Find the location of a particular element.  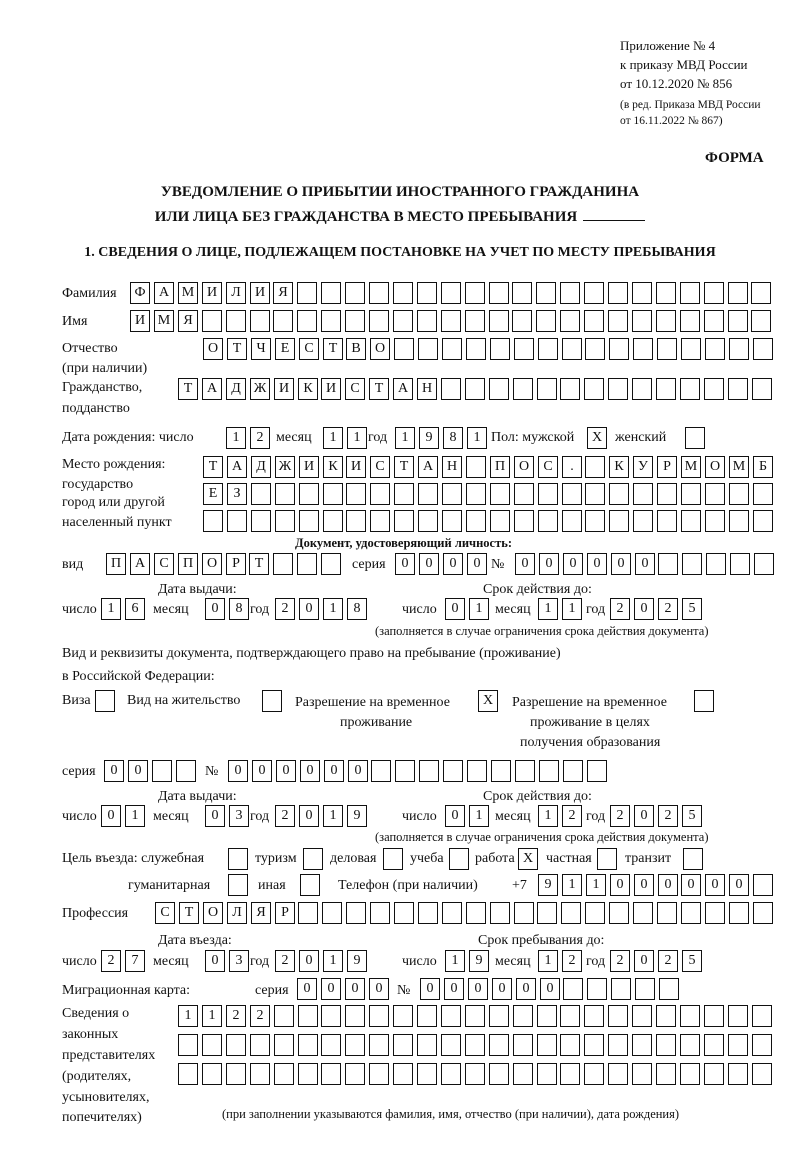

char-cell: У is located at coordinates (643, 467).